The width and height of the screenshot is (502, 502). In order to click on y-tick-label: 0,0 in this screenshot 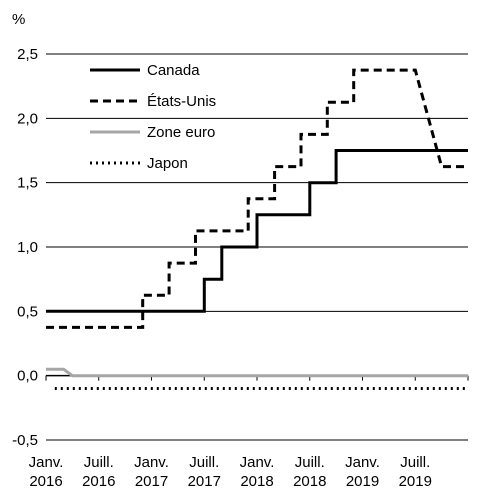, I will do `click(27, 376)`.